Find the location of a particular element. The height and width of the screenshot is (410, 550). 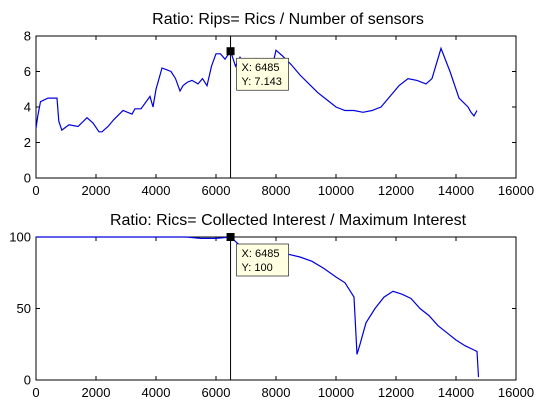

chart-2-x-tick-label: 10000 is located at coordinates (336, 392).